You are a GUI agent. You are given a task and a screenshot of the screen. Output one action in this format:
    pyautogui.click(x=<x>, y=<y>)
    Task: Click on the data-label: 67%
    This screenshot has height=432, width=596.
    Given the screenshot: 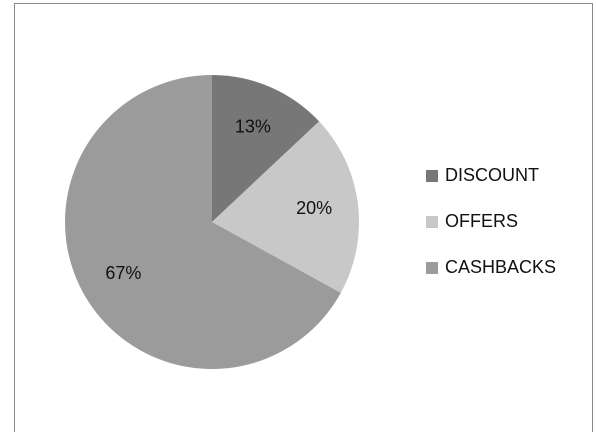 What is the action you would take?
    pyautogui.click(x=123, y=273)
    